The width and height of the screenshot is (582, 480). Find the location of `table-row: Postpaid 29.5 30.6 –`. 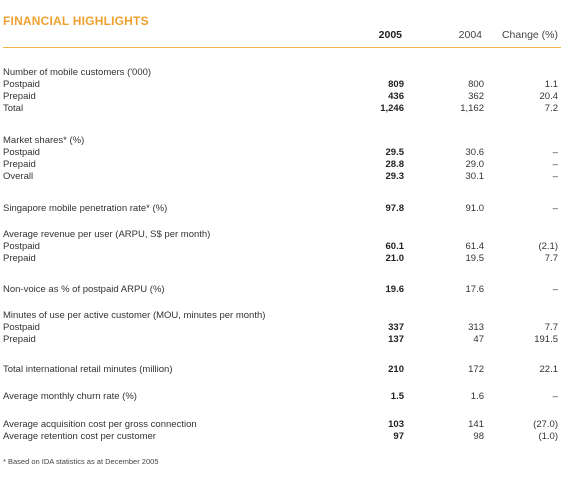

table-row: Postpaid 29.5 30.6 – is located at coordinates (282, 153).